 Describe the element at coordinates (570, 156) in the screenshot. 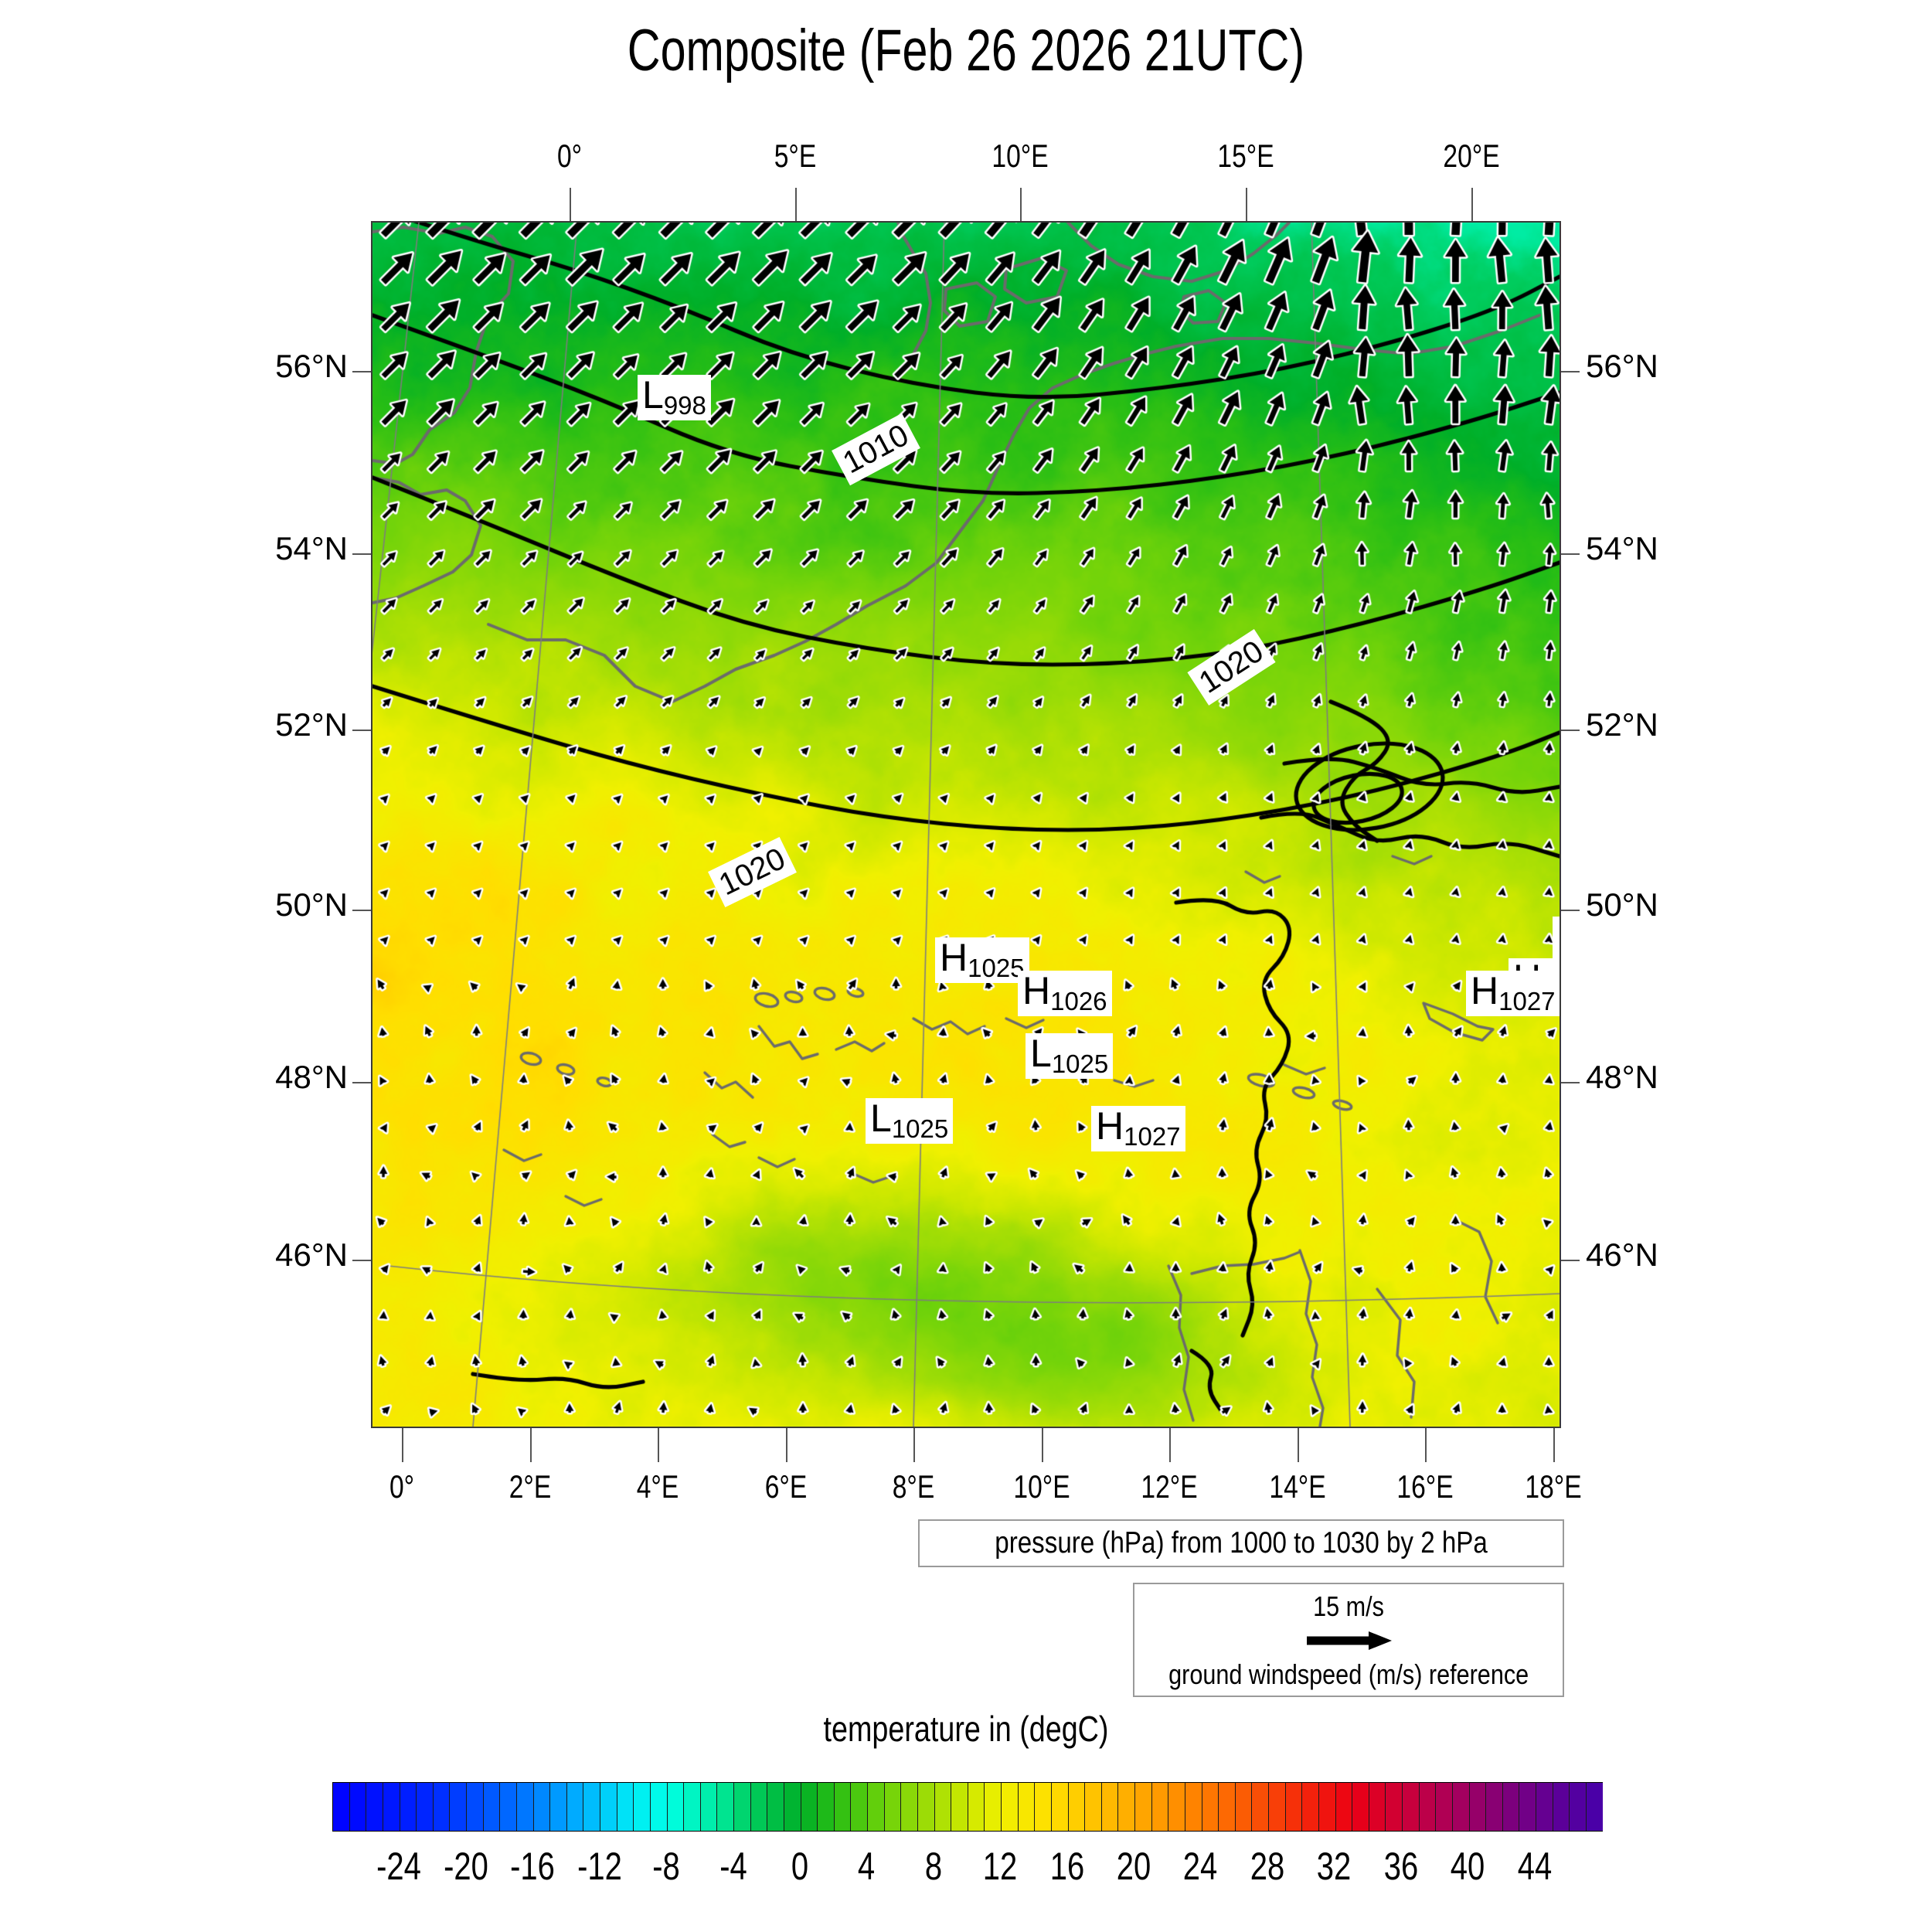

I see `top-tick-0: 0°` at that location.